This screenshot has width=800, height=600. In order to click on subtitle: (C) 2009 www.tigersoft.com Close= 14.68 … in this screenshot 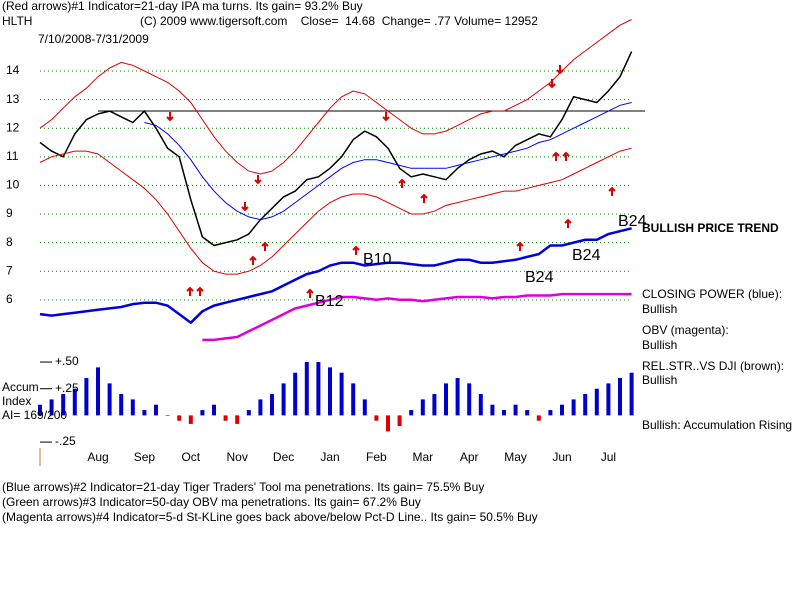, I will do `click(339, 21)`.